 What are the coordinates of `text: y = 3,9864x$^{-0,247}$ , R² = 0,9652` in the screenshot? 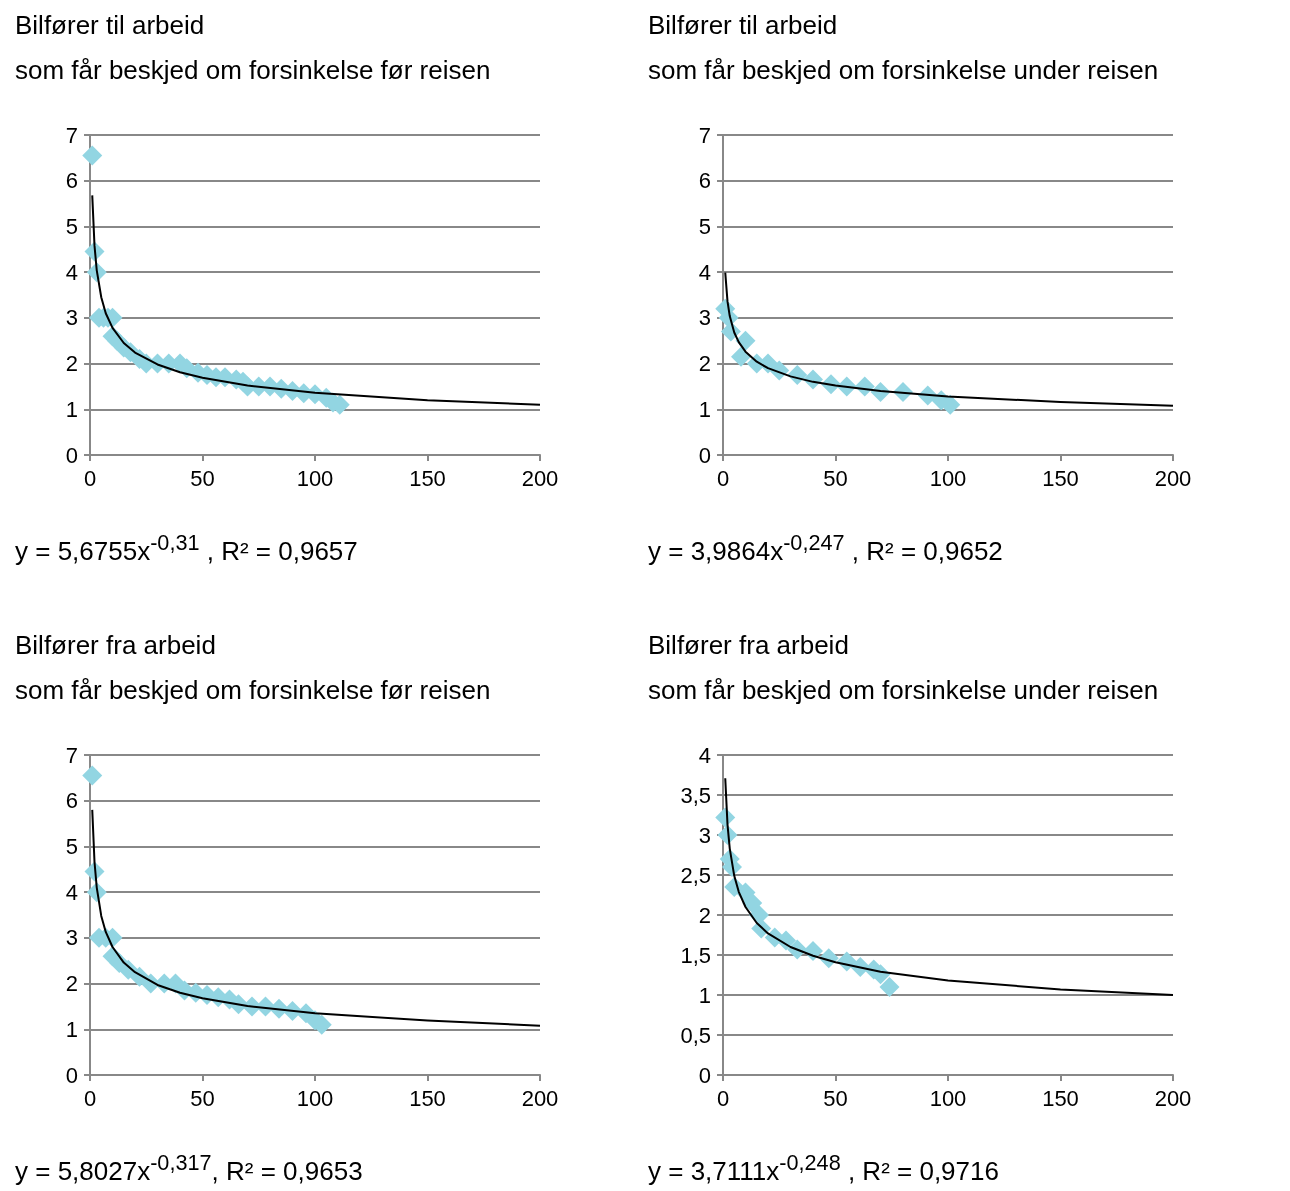 It's located at (825, 548).